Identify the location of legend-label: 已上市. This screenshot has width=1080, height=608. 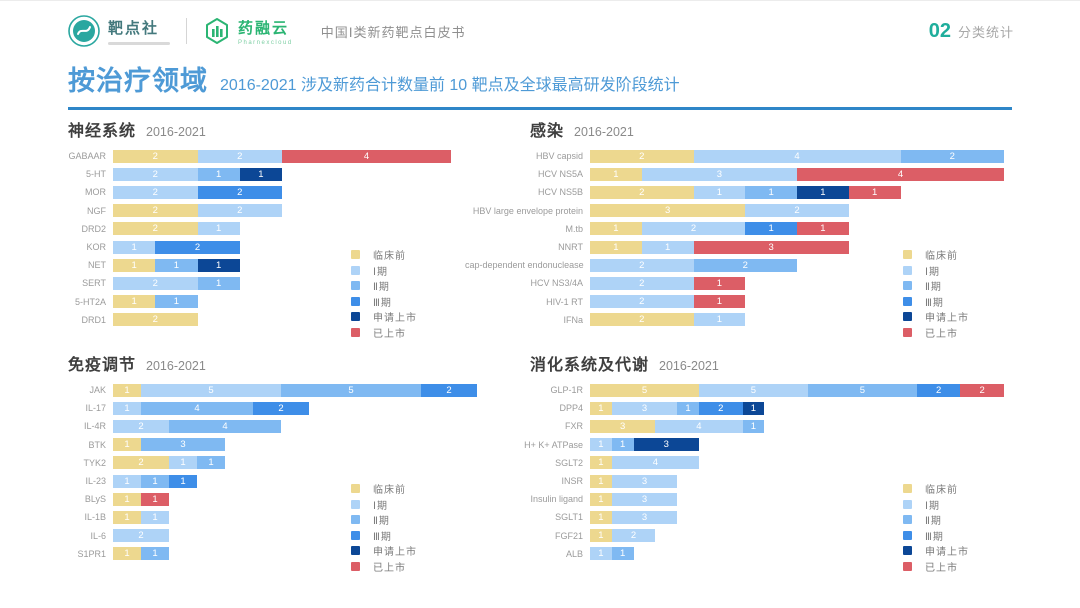
(941, 568).